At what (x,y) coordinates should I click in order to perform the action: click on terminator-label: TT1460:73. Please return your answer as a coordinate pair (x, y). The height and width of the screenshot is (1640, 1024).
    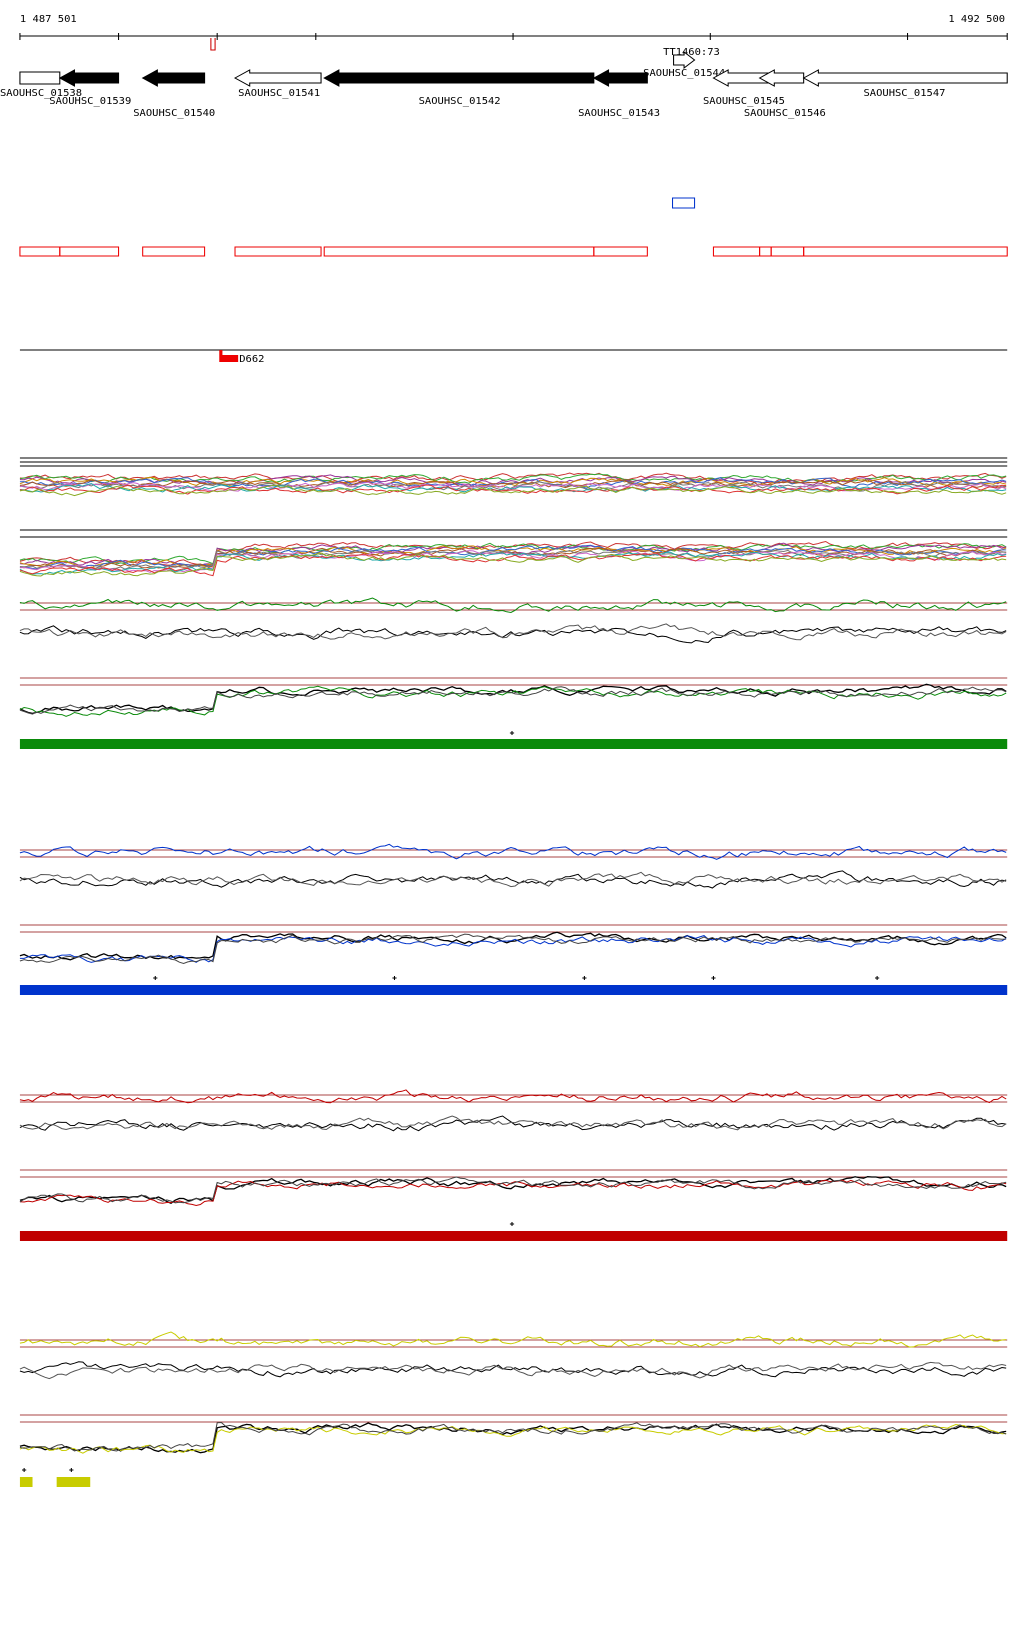
    Looking at the image, I should click on (691, 52).